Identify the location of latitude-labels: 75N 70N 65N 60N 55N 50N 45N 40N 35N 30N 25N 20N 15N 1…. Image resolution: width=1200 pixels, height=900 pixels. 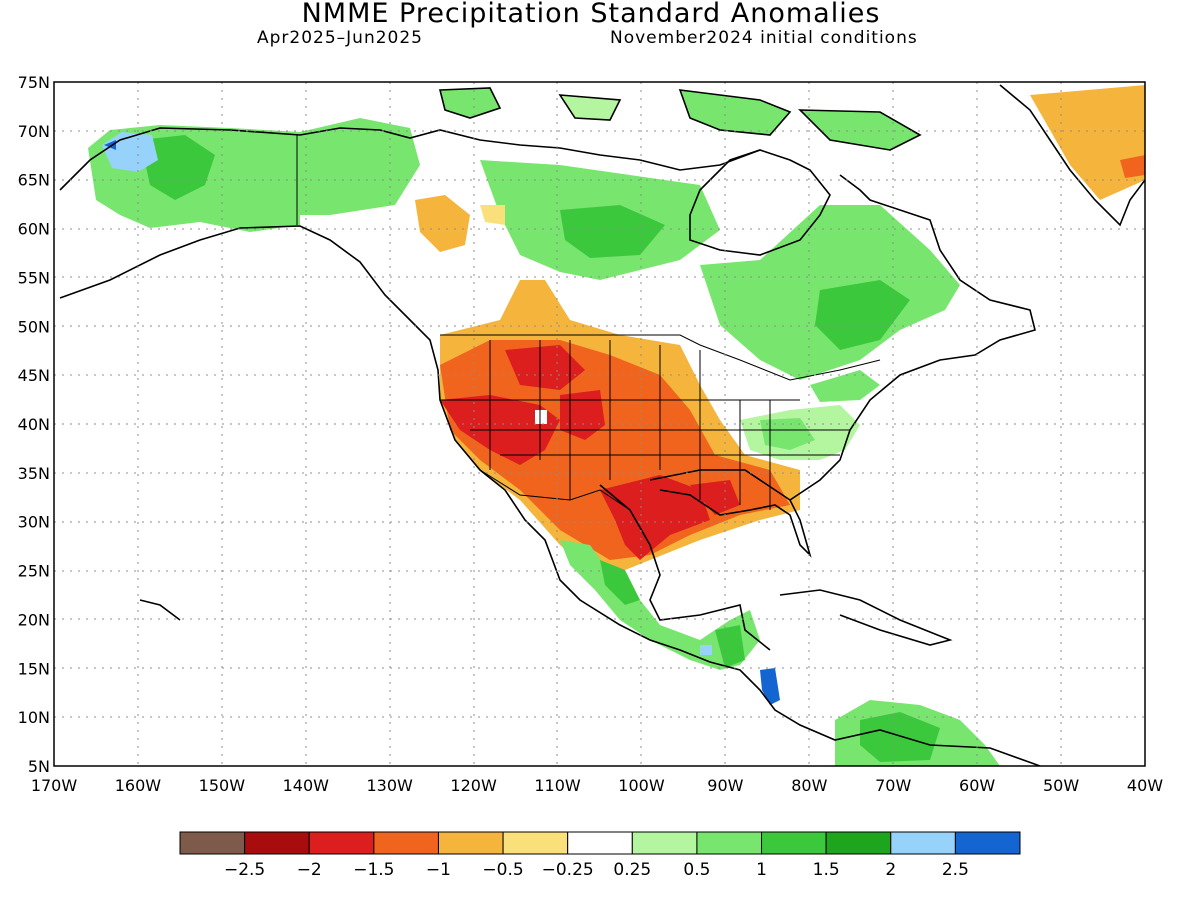
(34, 424).